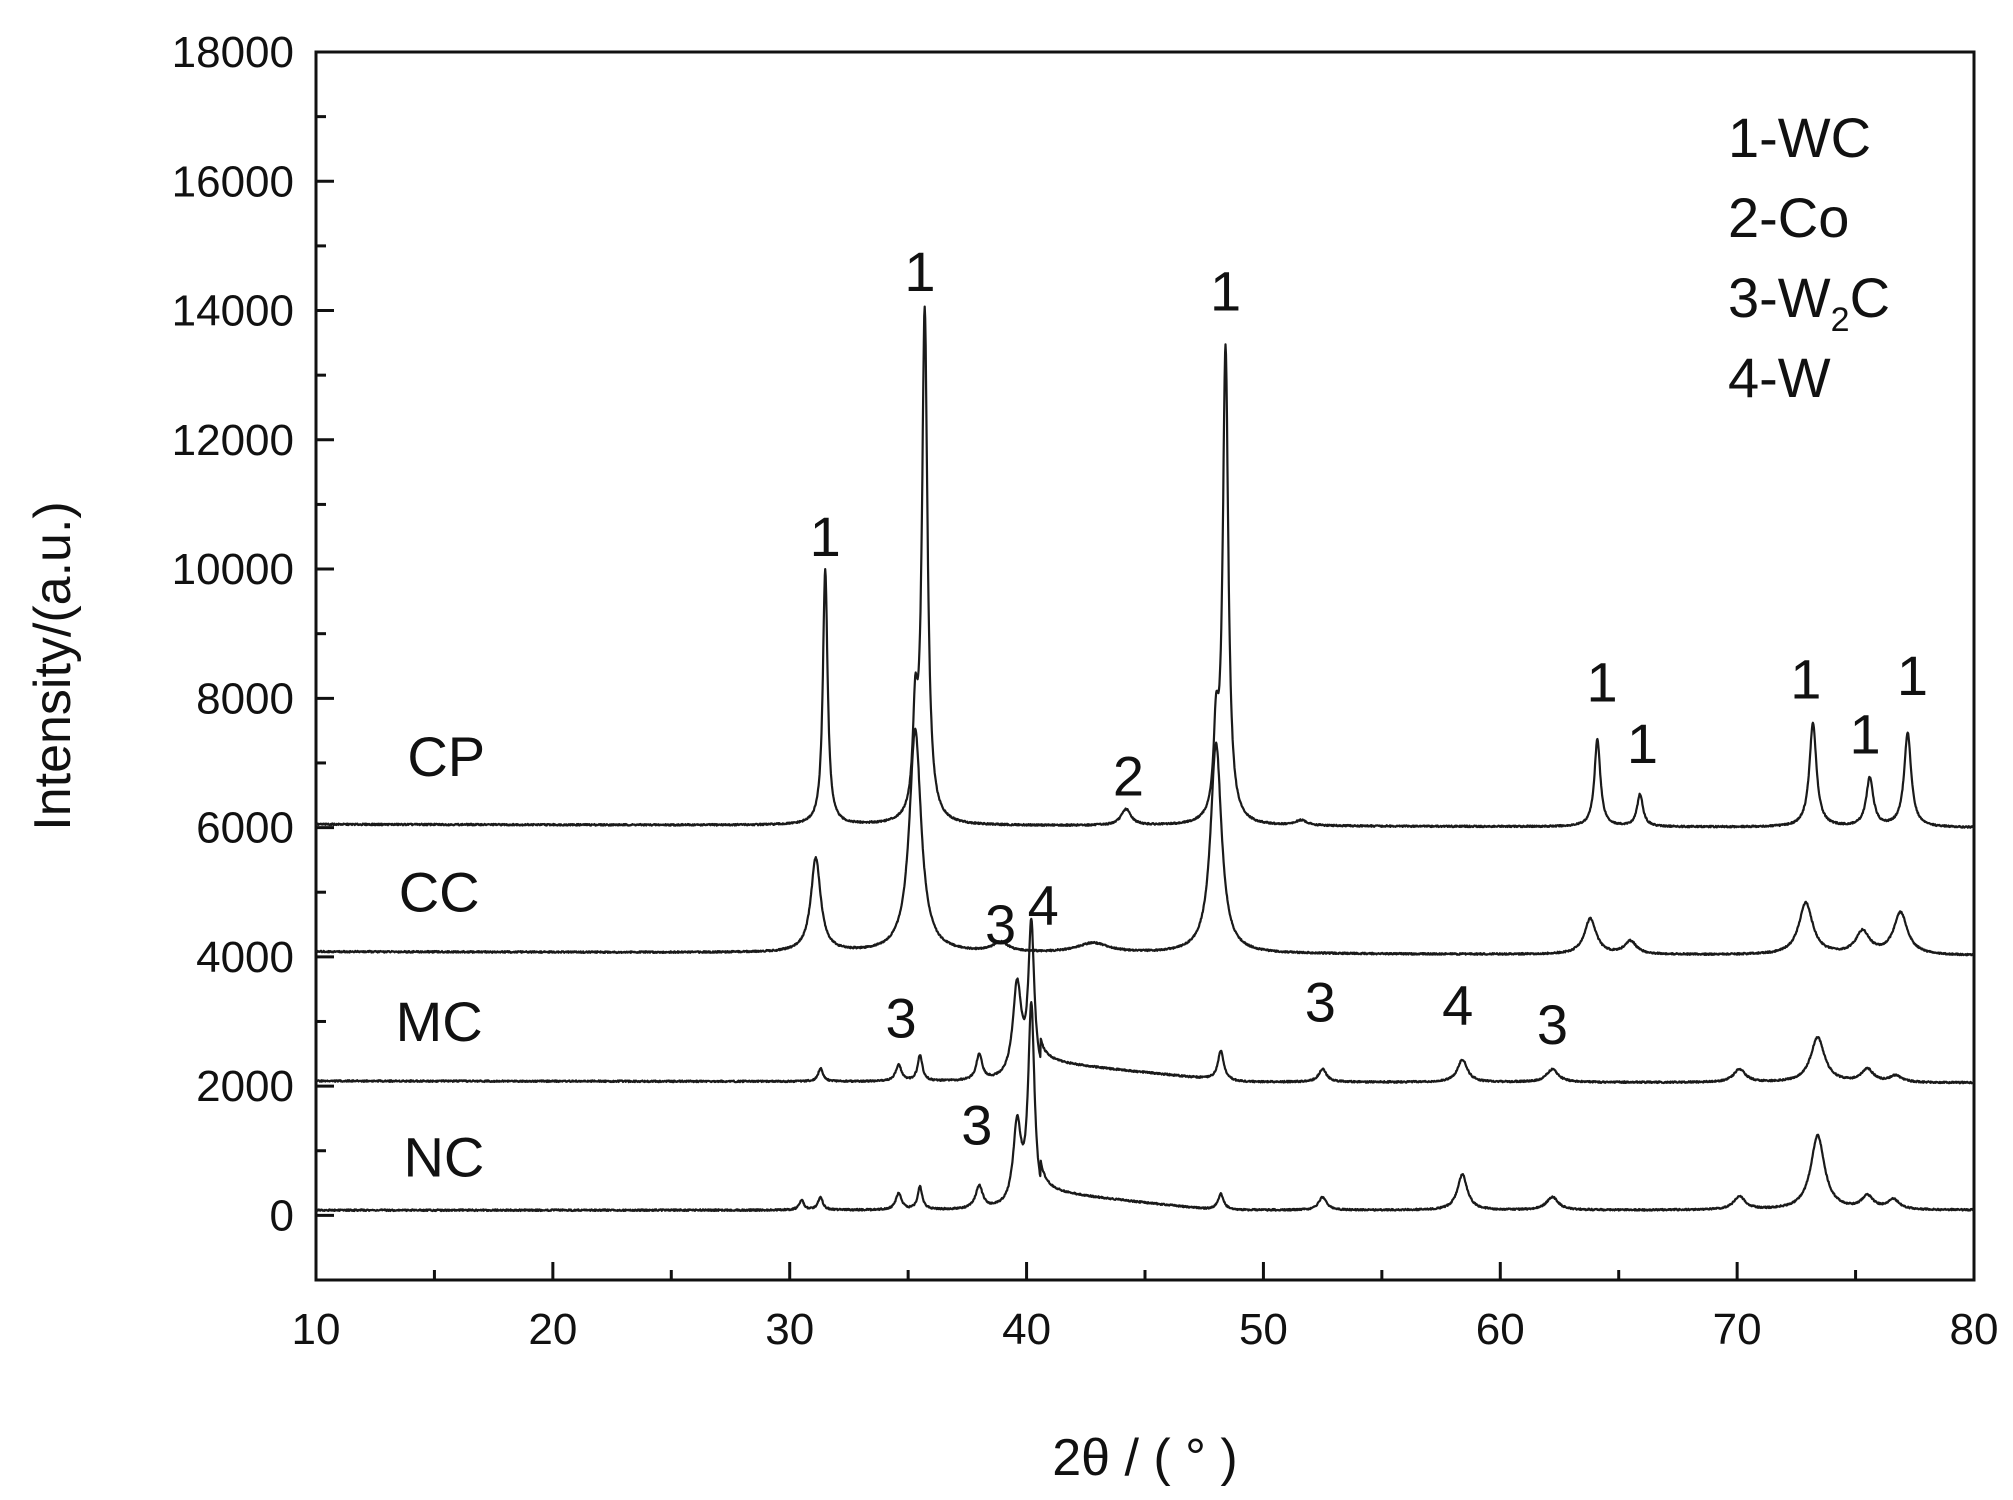 The width and height of the screenshot is (2013, 1500). I want to click on y-tick-label: 18000, so click(233, 52).